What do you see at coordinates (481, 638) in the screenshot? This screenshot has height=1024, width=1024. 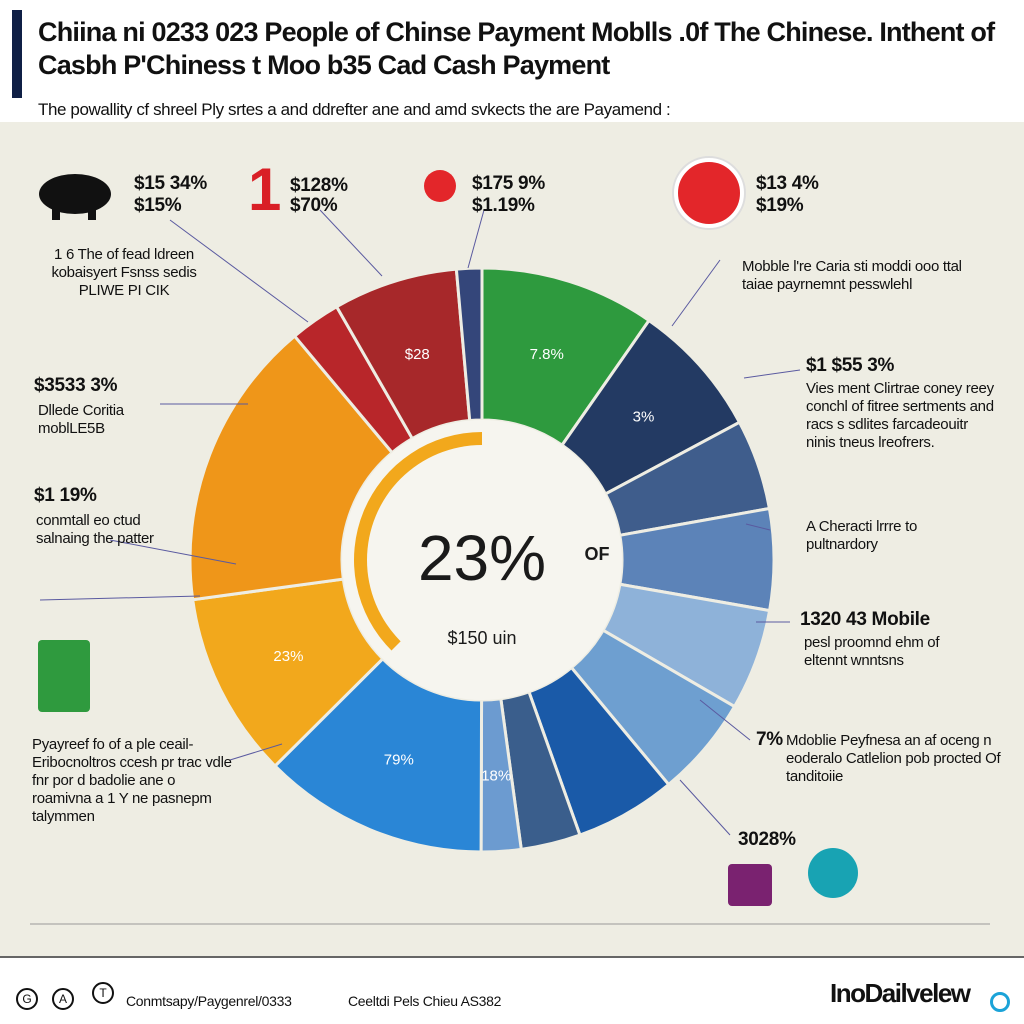 I see `center-sub-label: $150 uin` at bounding box center [481, 638].